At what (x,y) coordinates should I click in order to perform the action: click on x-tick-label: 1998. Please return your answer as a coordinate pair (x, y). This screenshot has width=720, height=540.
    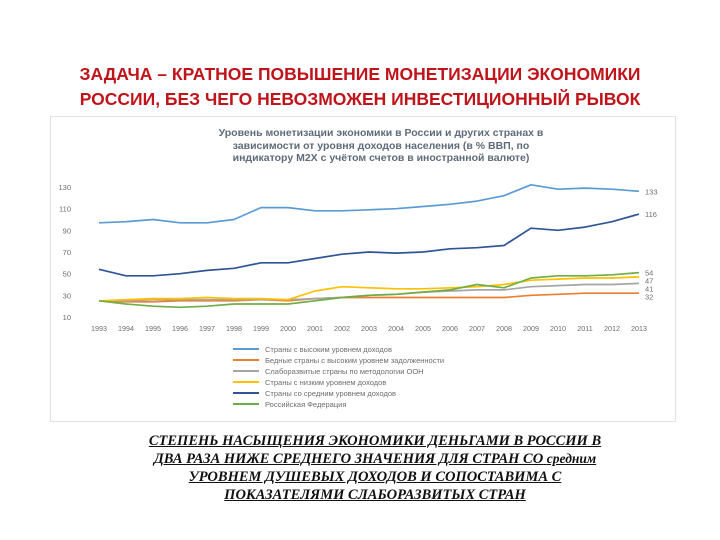
    Looking at the image, I should click on (234, 328).